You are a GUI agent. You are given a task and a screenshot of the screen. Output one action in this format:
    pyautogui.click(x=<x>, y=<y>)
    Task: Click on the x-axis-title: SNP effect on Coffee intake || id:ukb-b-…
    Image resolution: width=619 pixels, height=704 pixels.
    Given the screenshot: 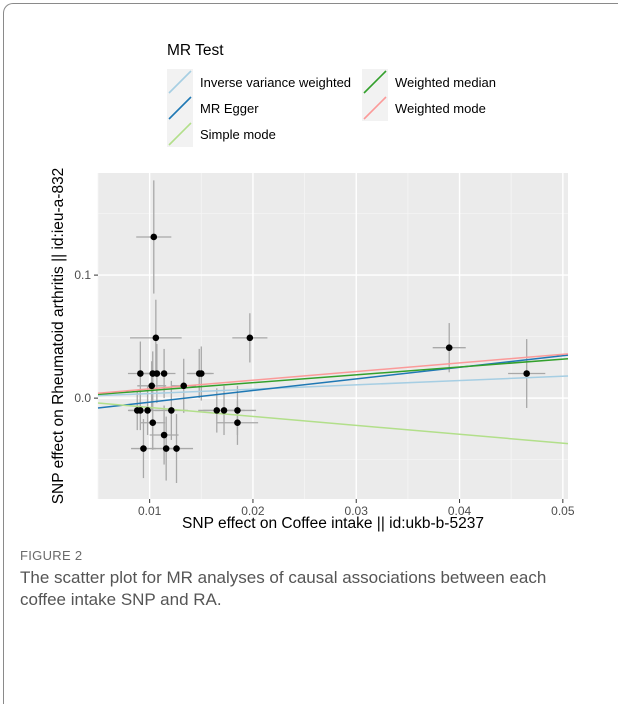 What is the action you would take?
    pyautogui.click(x=333, y=523)
    